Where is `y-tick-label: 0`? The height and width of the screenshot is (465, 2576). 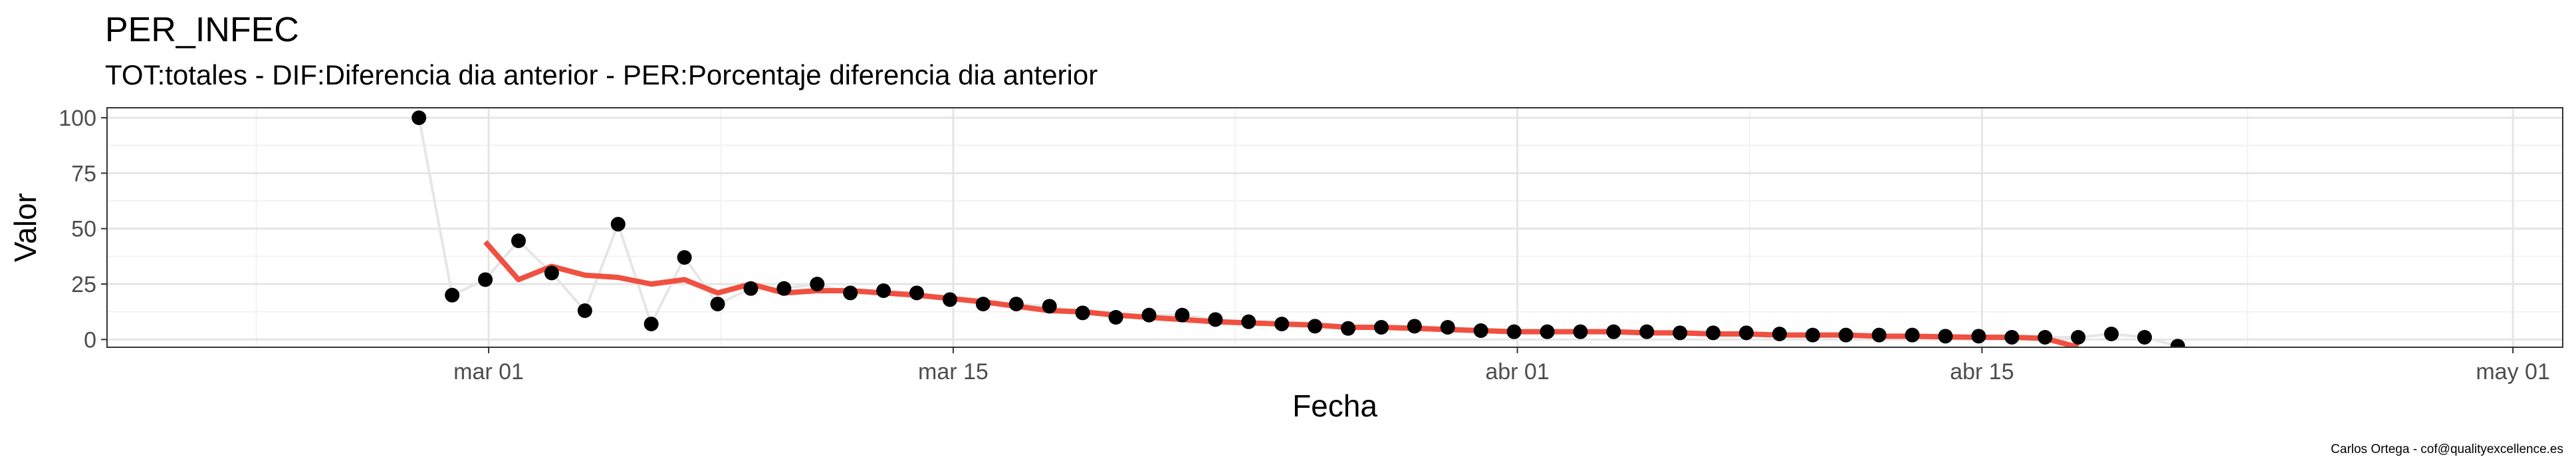
y-tick-label: 0 is located at coordinates (90, 340).